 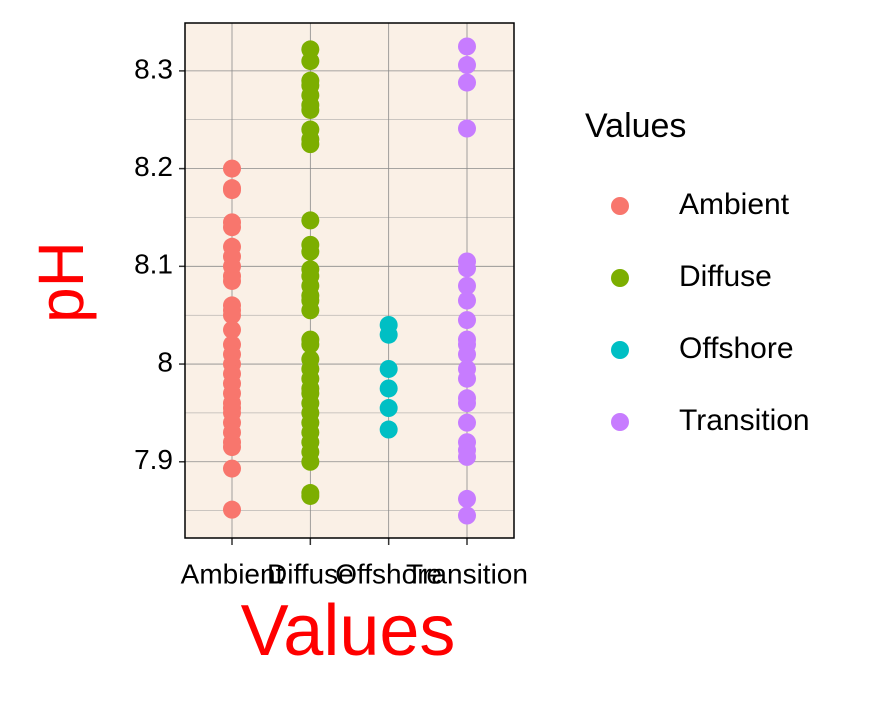 I want to click on legend-label: Transition, so click(x=744, y=420).